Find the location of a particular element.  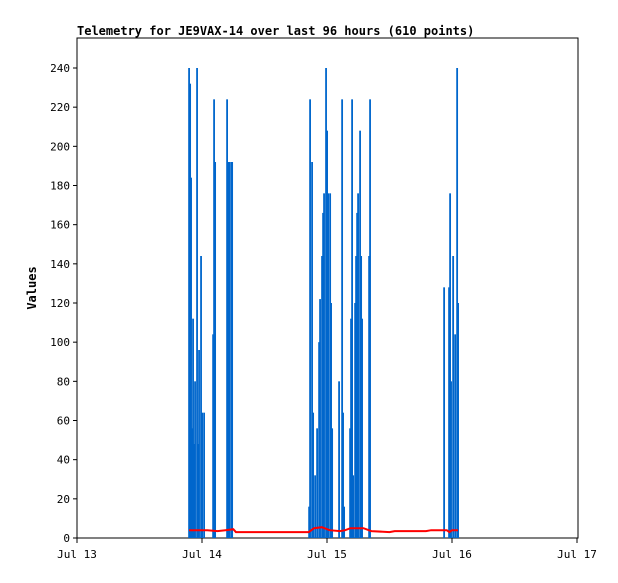

y-tick-label: 120 is located at coordinates (60, 303).